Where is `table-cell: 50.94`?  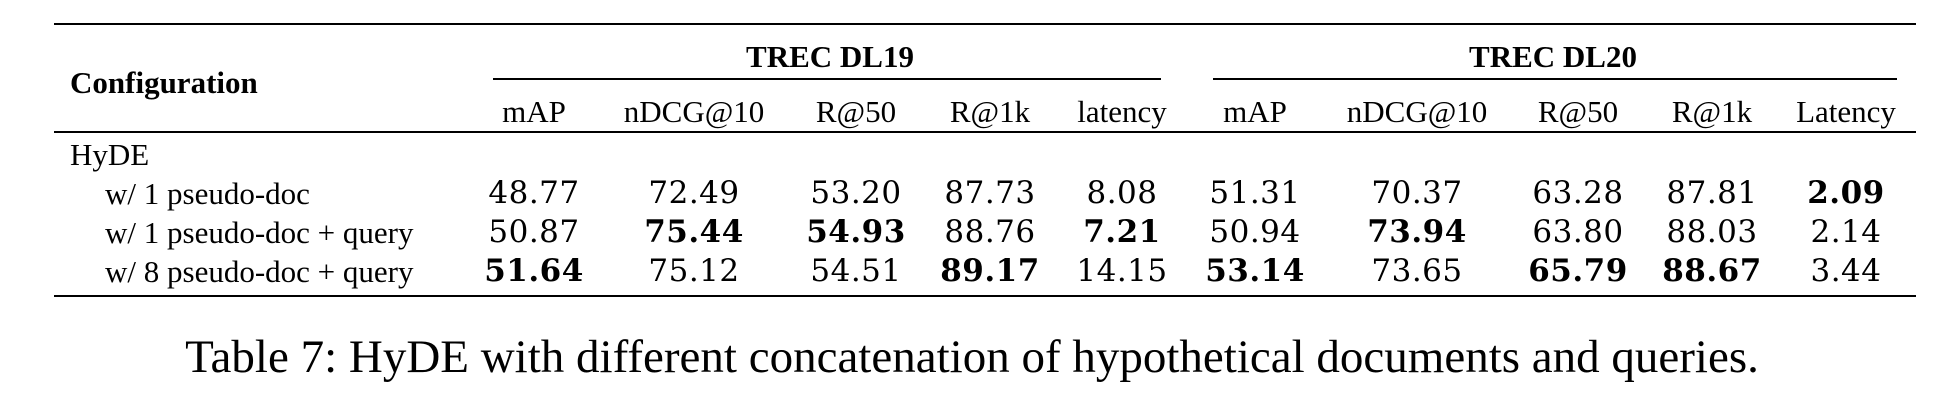 table-cell: 50.94 is located at coordinates (1255, 232).